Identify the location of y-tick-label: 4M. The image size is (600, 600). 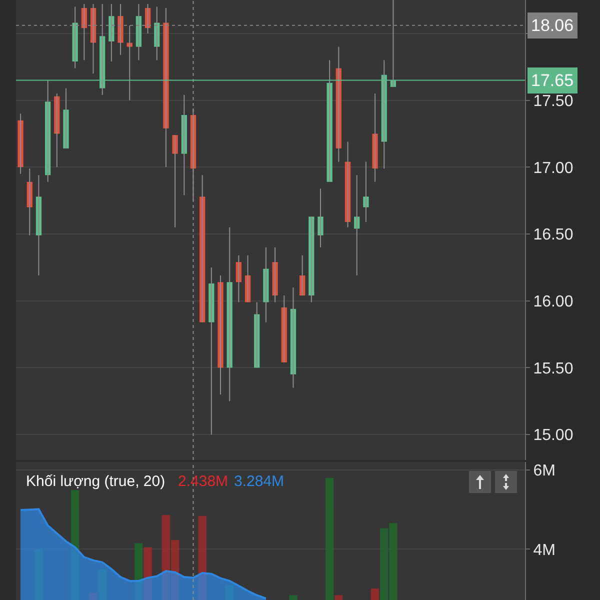
(544, 550).